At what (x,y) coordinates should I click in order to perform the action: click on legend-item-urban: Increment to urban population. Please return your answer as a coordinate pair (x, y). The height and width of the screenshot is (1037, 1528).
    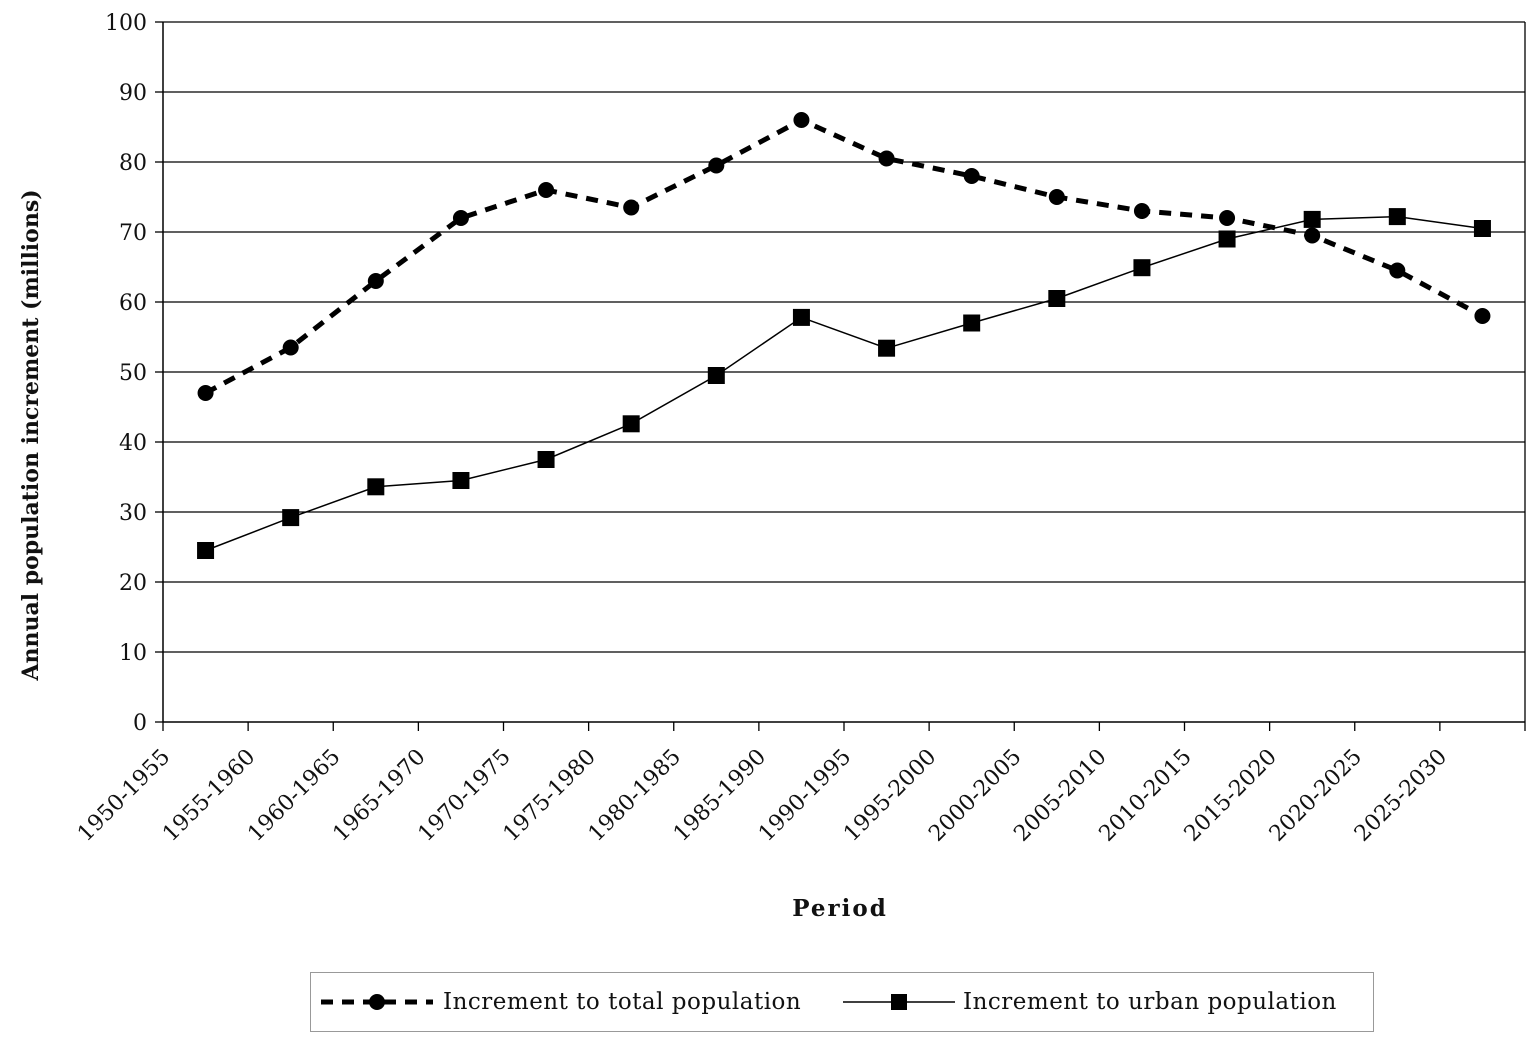
    Looking at the image, I should click on (1089, 1002).